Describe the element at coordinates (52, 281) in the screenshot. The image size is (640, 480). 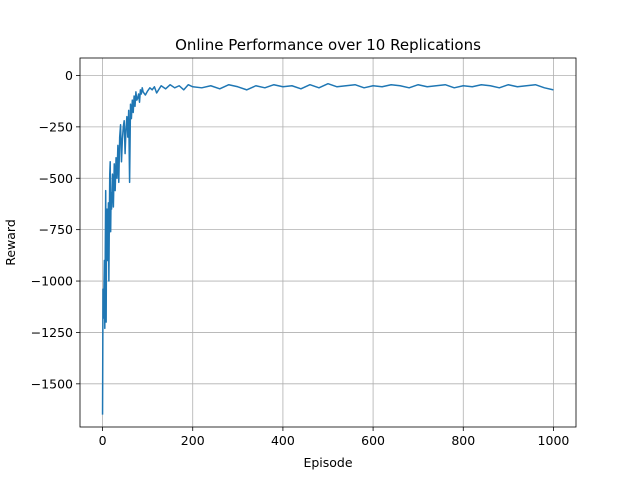
I see `y-tick-label: −1000` at that location.